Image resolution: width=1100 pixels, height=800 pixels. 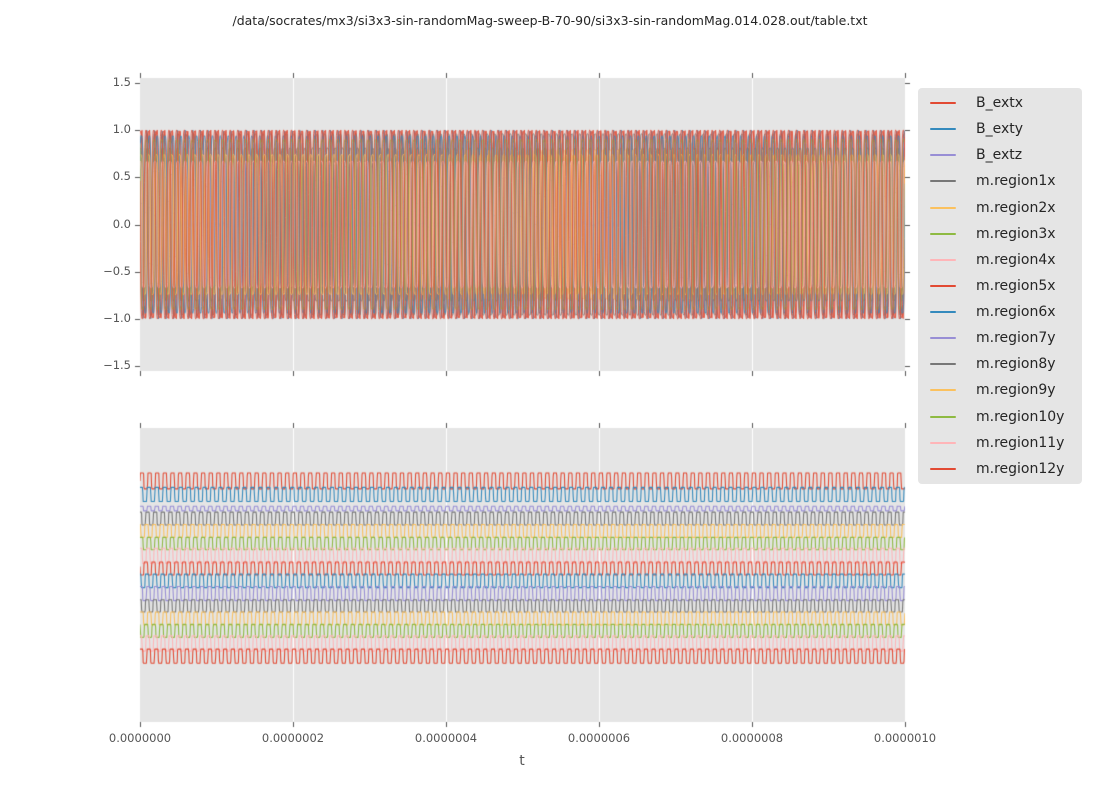 What do you see at coordinates (1020, 416) in the screenshot?
I see `legend-label: m.region10y` at bounding box center [1020, 416].